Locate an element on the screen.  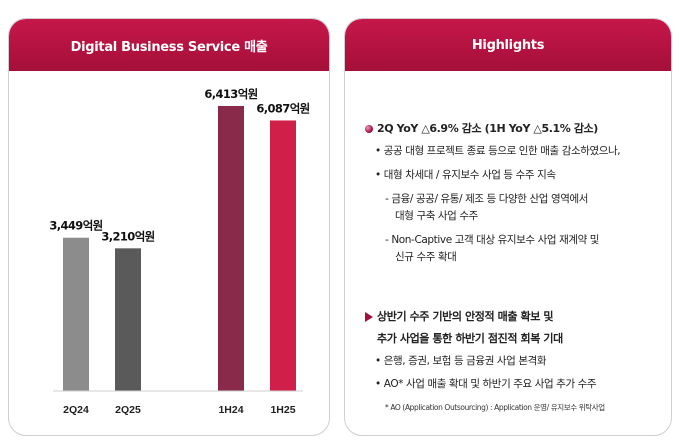
highlights-title: Highlights is located at coordinates (508, 45).